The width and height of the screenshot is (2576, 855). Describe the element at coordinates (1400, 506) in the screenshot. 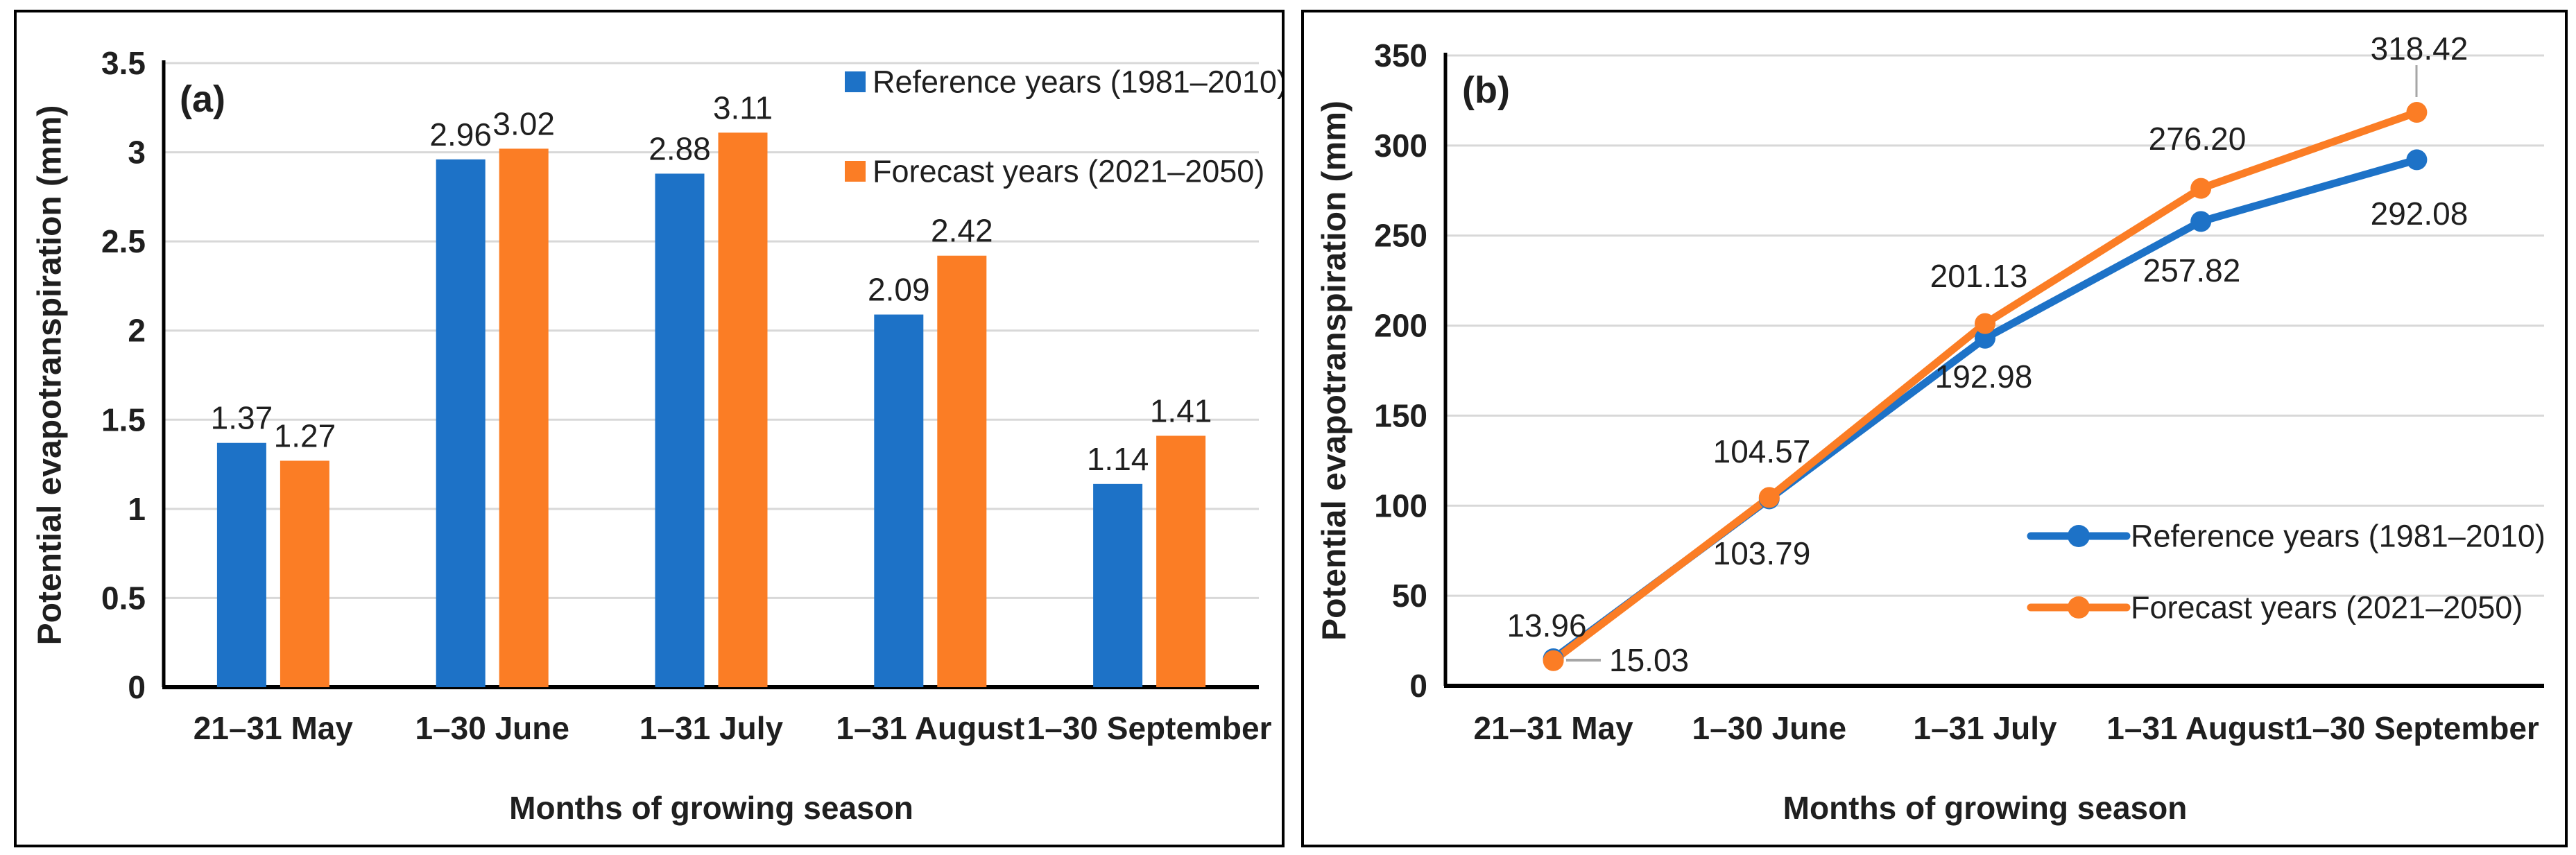

I see `y-tick-label: 100` at that location.